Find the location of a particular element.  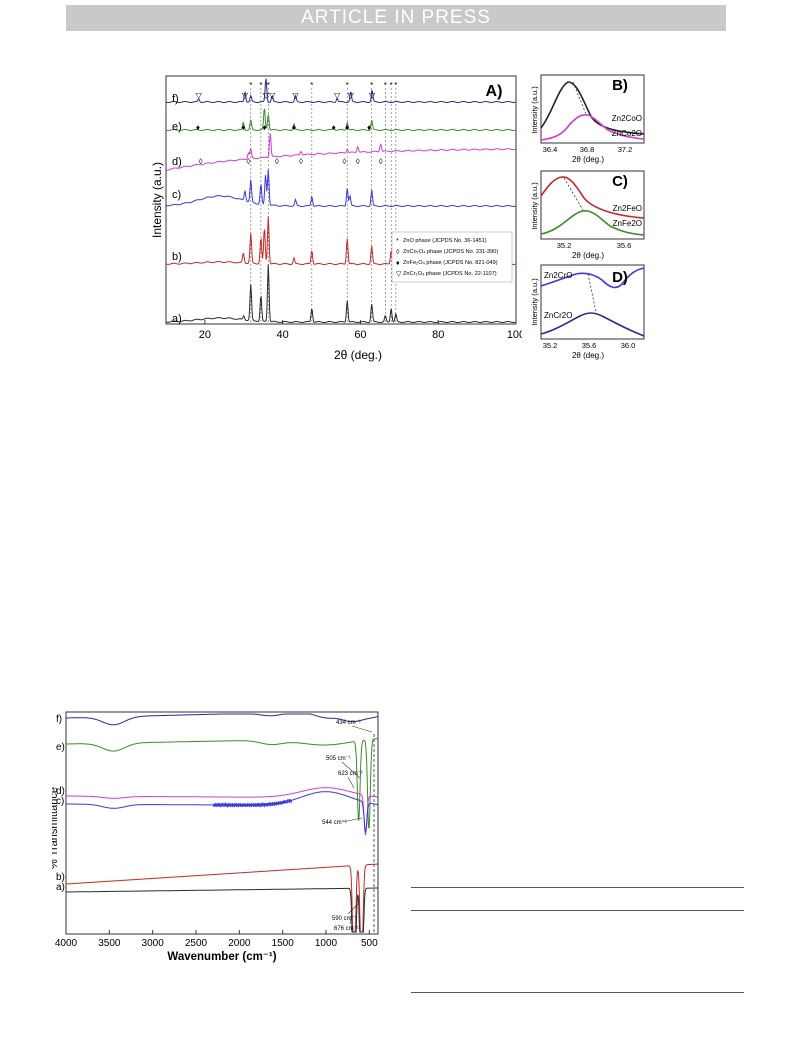

xrd-curve-c is located at coordinates (340, 188).